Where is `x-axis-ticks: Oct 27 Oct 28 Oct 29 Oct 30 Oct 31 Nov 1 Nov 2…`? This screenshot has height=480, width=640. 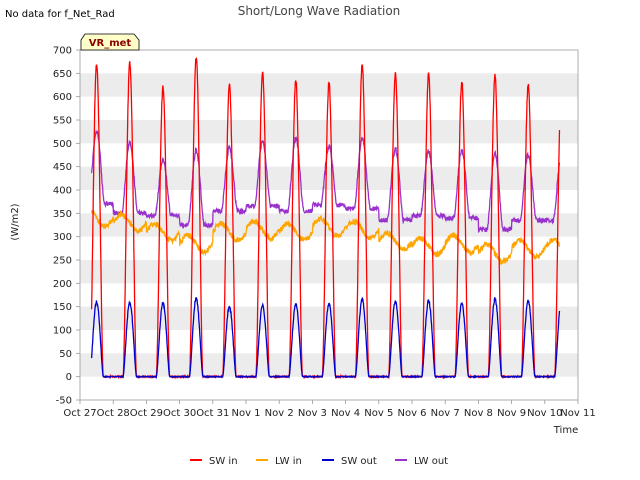
x-axis-ticks: Oct 27 Oct 28 Oct 29 Oct 30 Oct 31 Nov 1 Nov 2… is located at coordinates (329, 409).